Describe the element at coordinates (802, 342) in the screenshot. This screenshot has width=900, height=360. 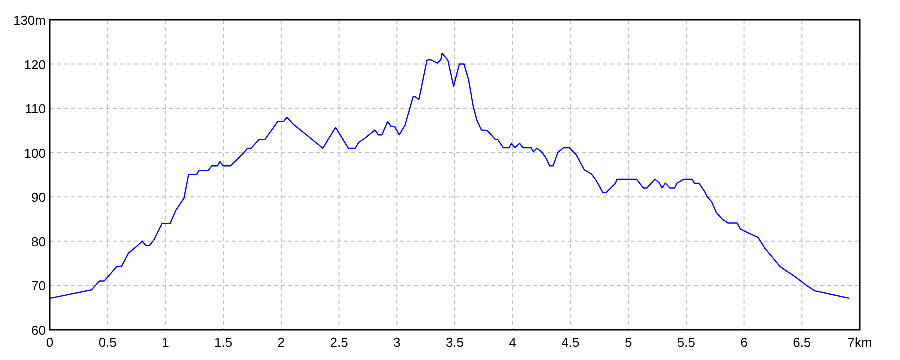
I see `x-tick-label: 6.5` at that location.